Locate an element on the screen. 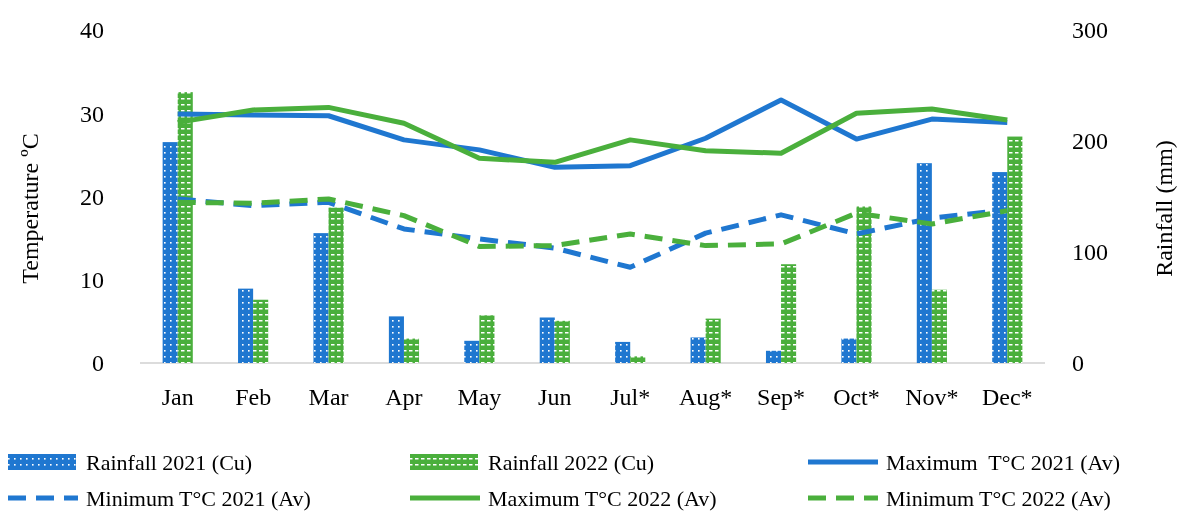 The height and width of the screenshot is (514, 1192). y-tick-label: 10 is located at coordinates (92, 280).